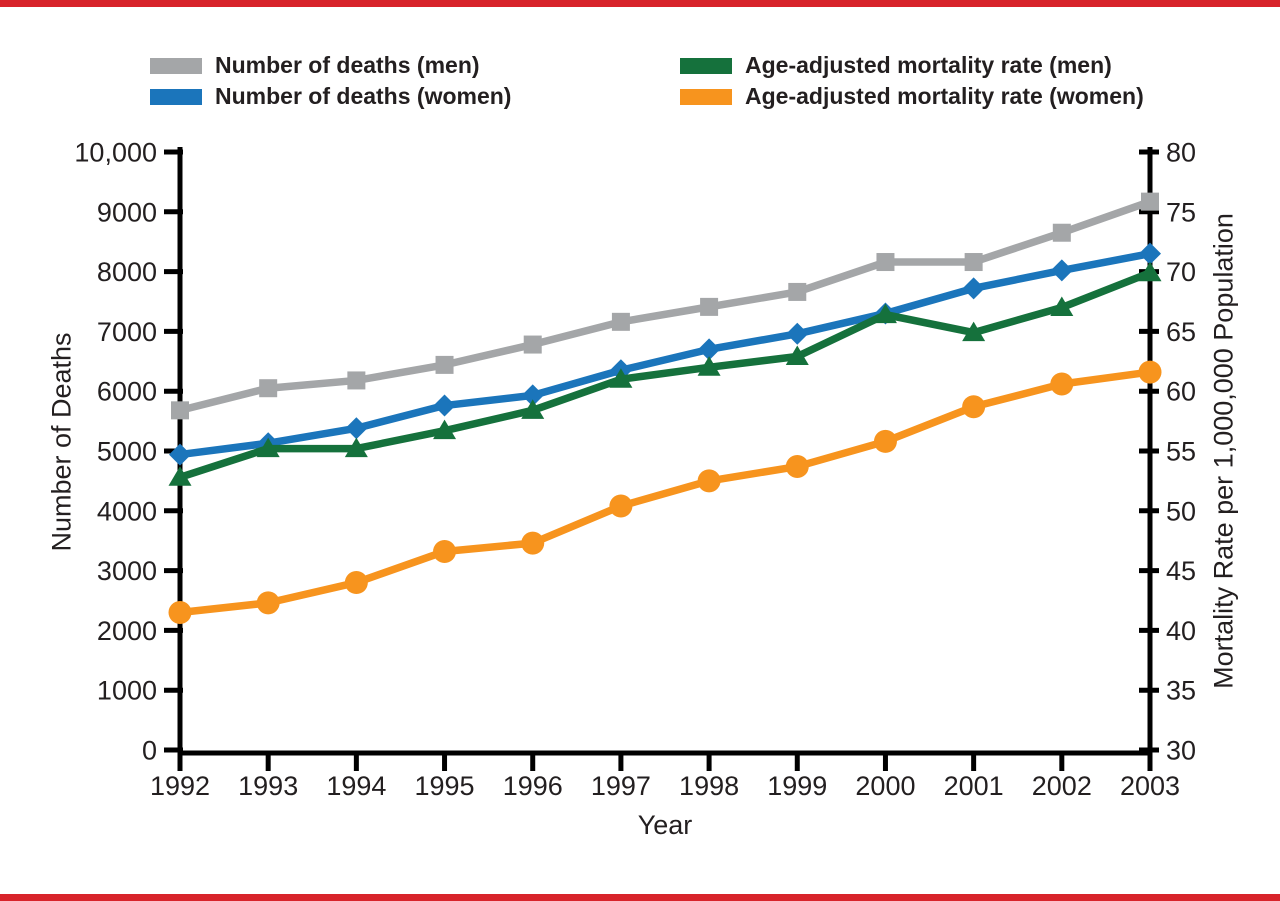 The width and height of the screenshot is (1280, 901). Describe the element at coordinates (1181, 571) in the screenshot. I see `right-axis-tick-label: 45` at that location.